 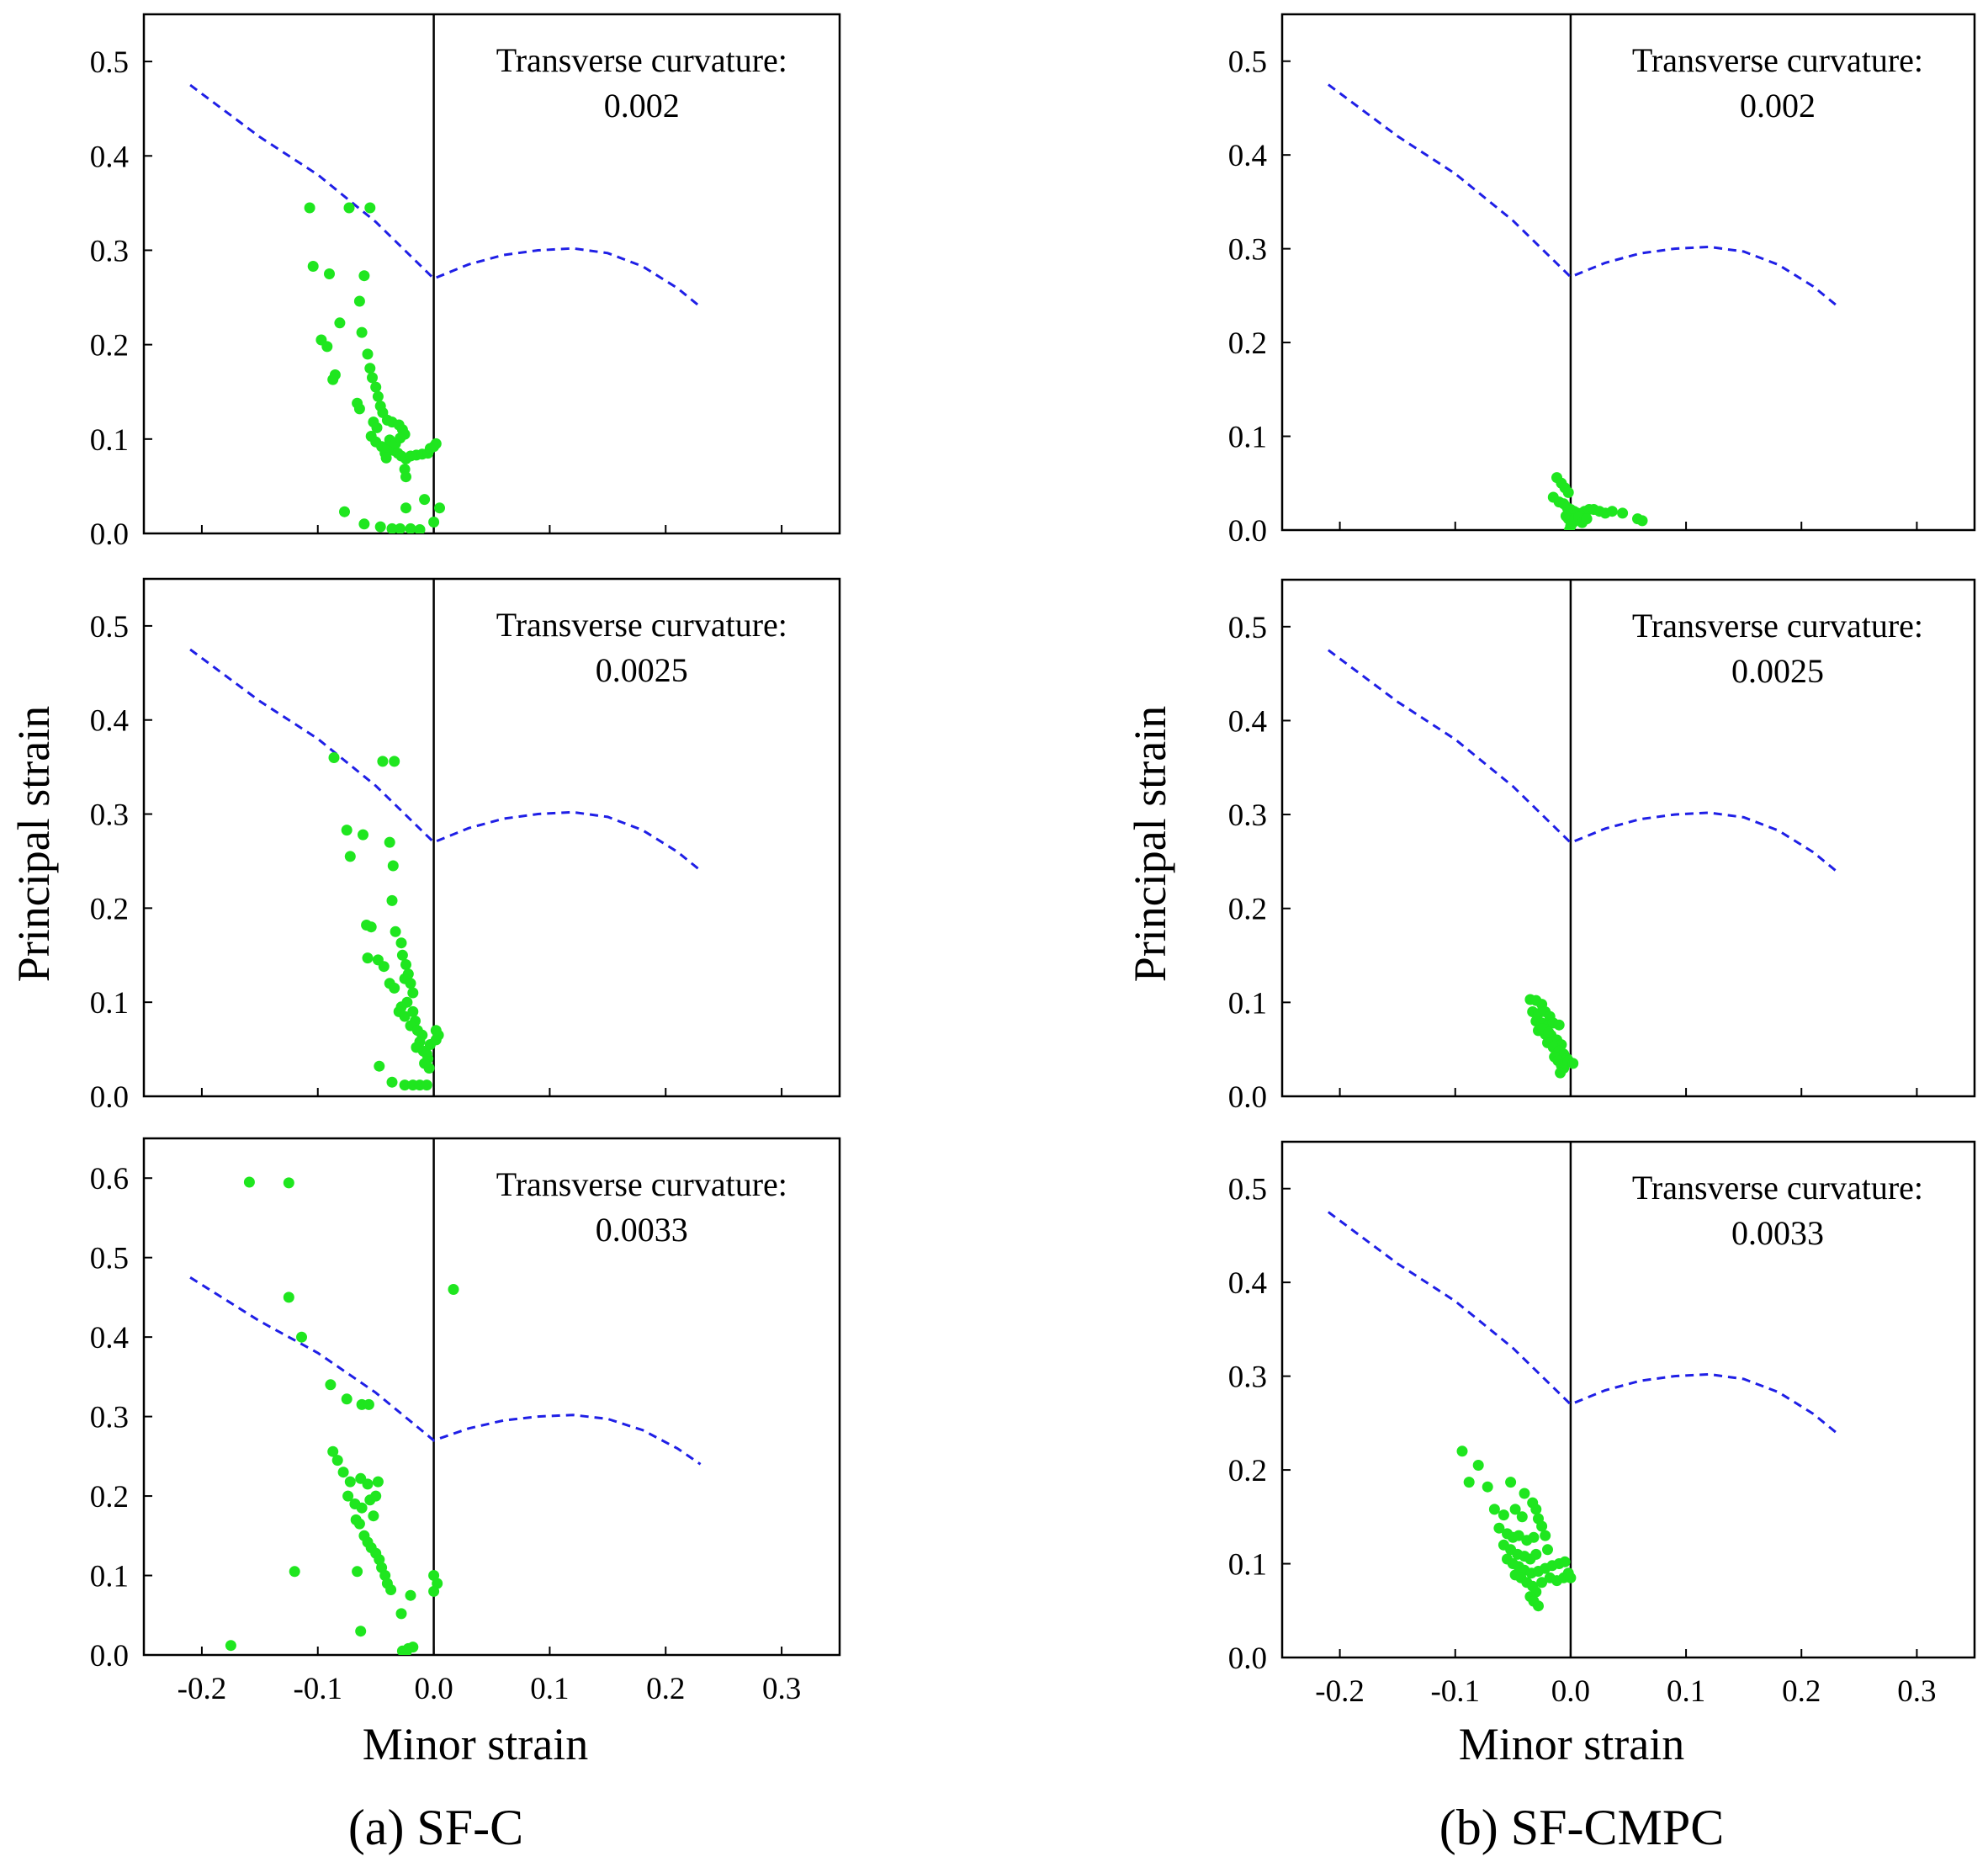 I want to click on plot-frame, so click(x=492, y=274).